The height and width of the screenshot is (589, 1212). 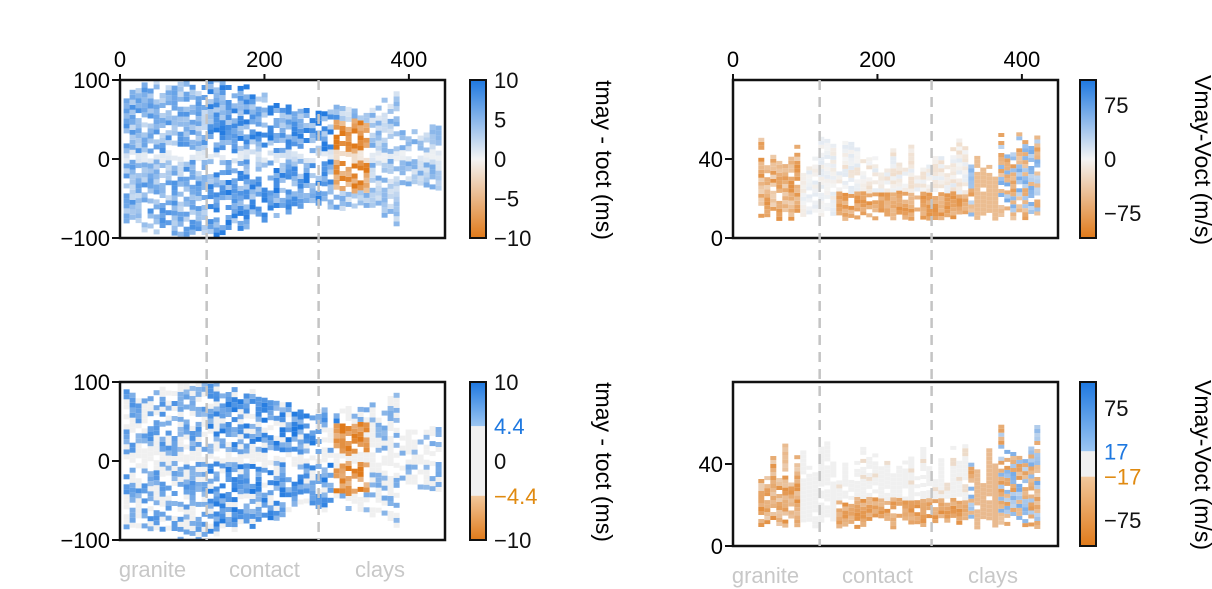 I want to click on x-tick-label-a-2: 400, so click(x=409, y=59).